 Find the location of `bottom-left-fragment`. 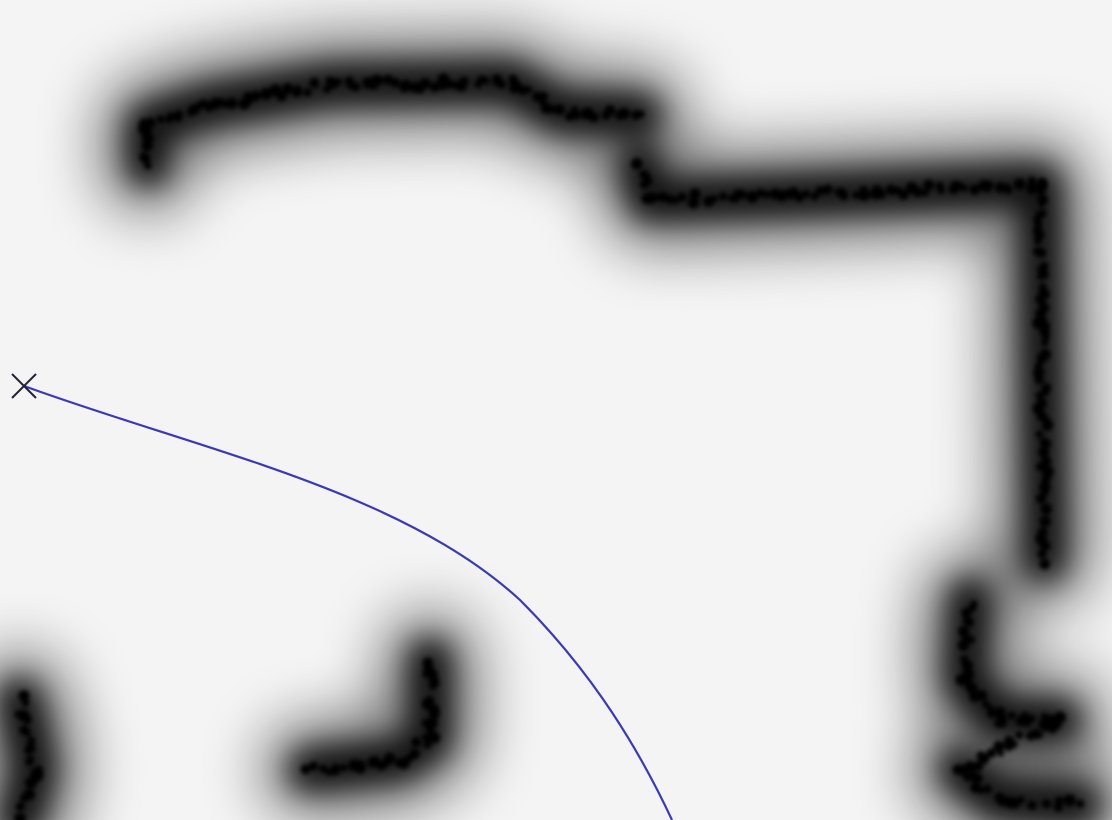

bottom-left-fragment is located at coordinates (29, 755).